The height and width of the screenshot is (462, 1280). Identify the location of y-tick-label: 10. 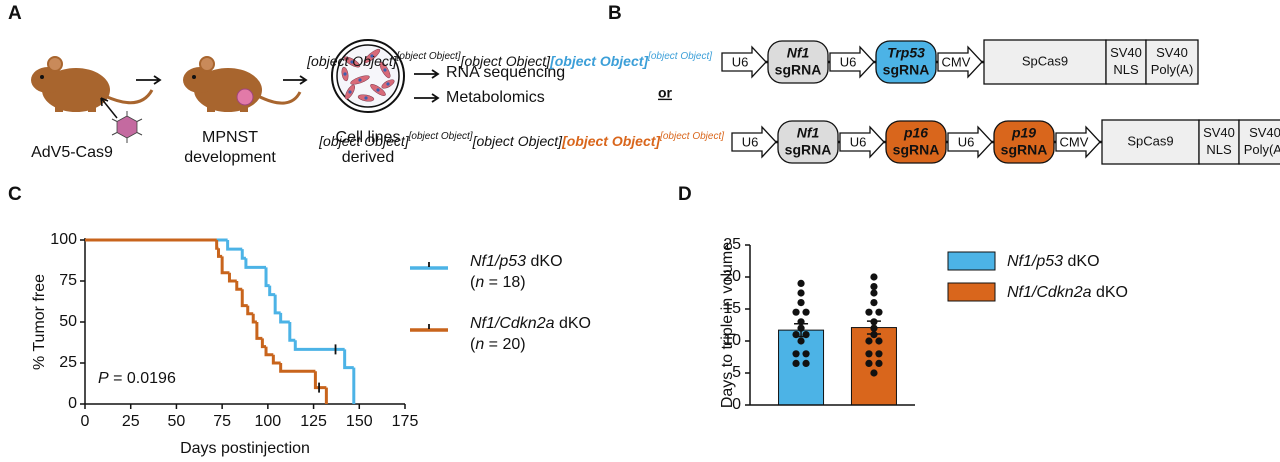
(732, 340).